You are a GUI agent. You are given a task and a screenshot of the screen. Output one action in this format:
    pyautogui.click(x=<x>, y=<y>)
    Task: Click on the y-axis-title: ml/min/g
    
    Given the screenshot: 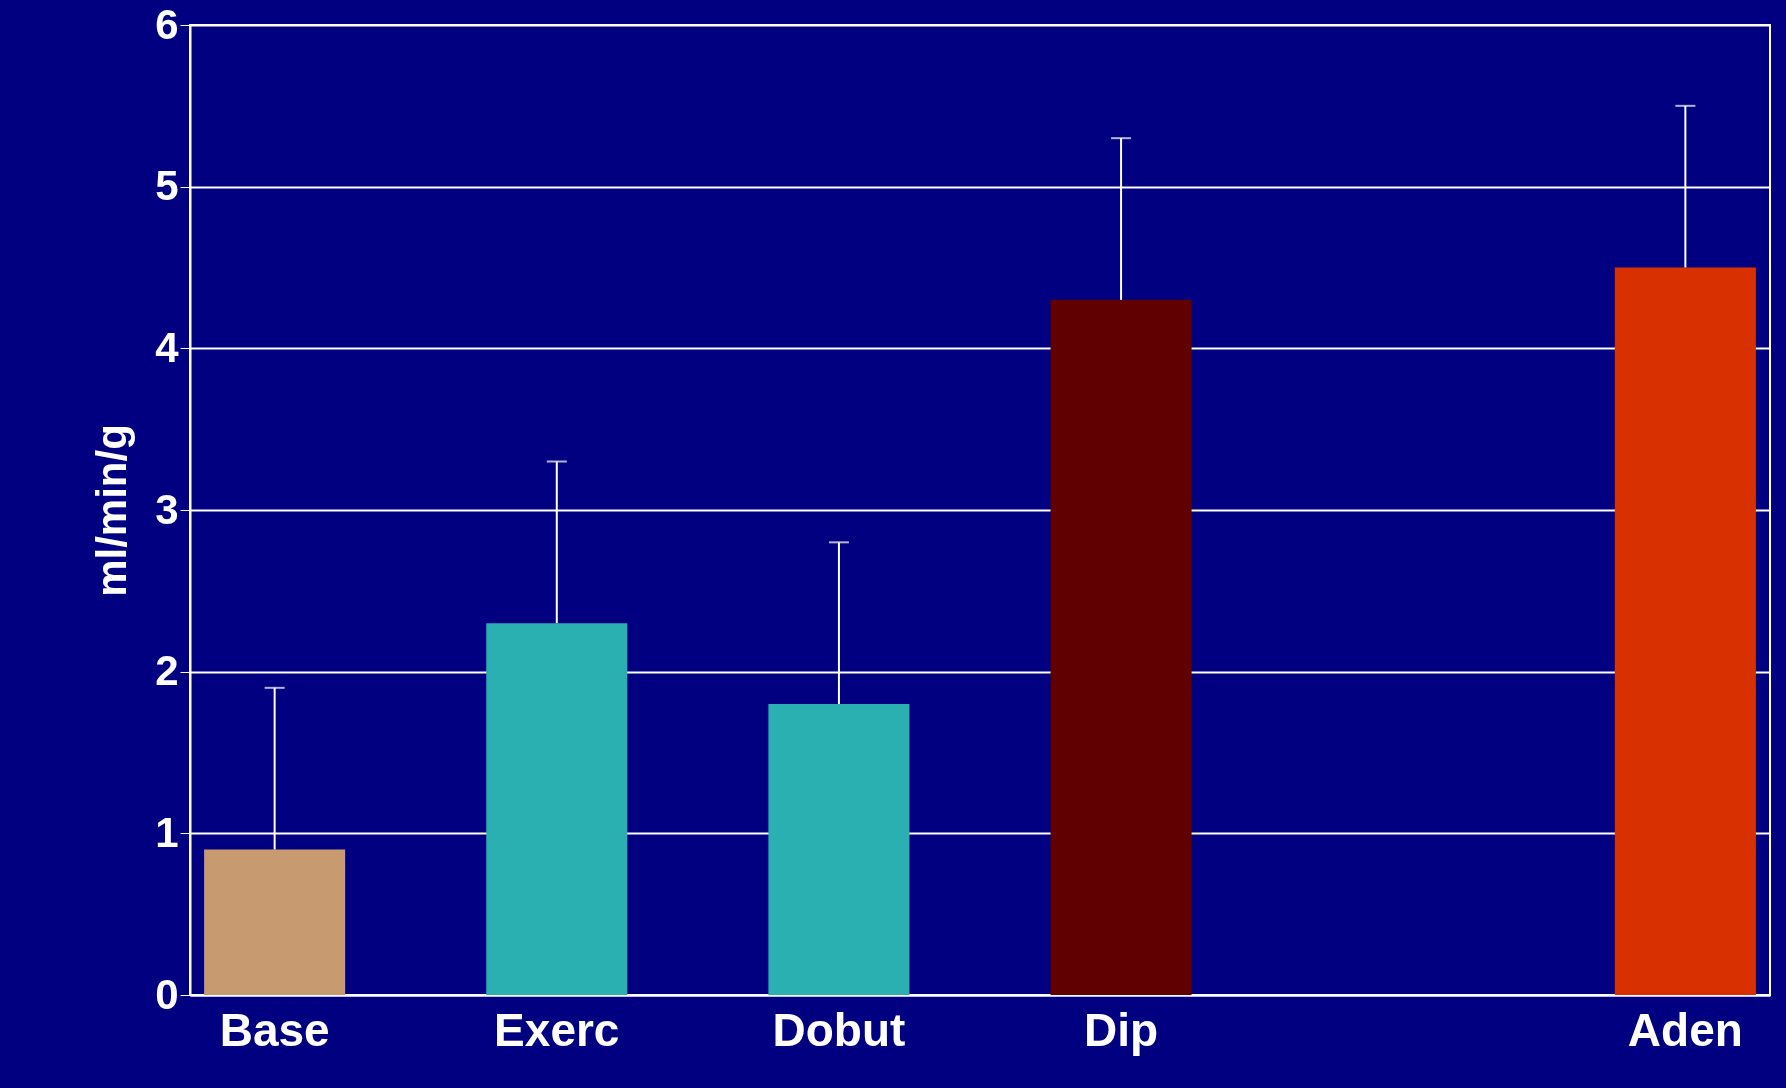 What is the action you would take?
    pyautogui.click(x=112, y=510)
    